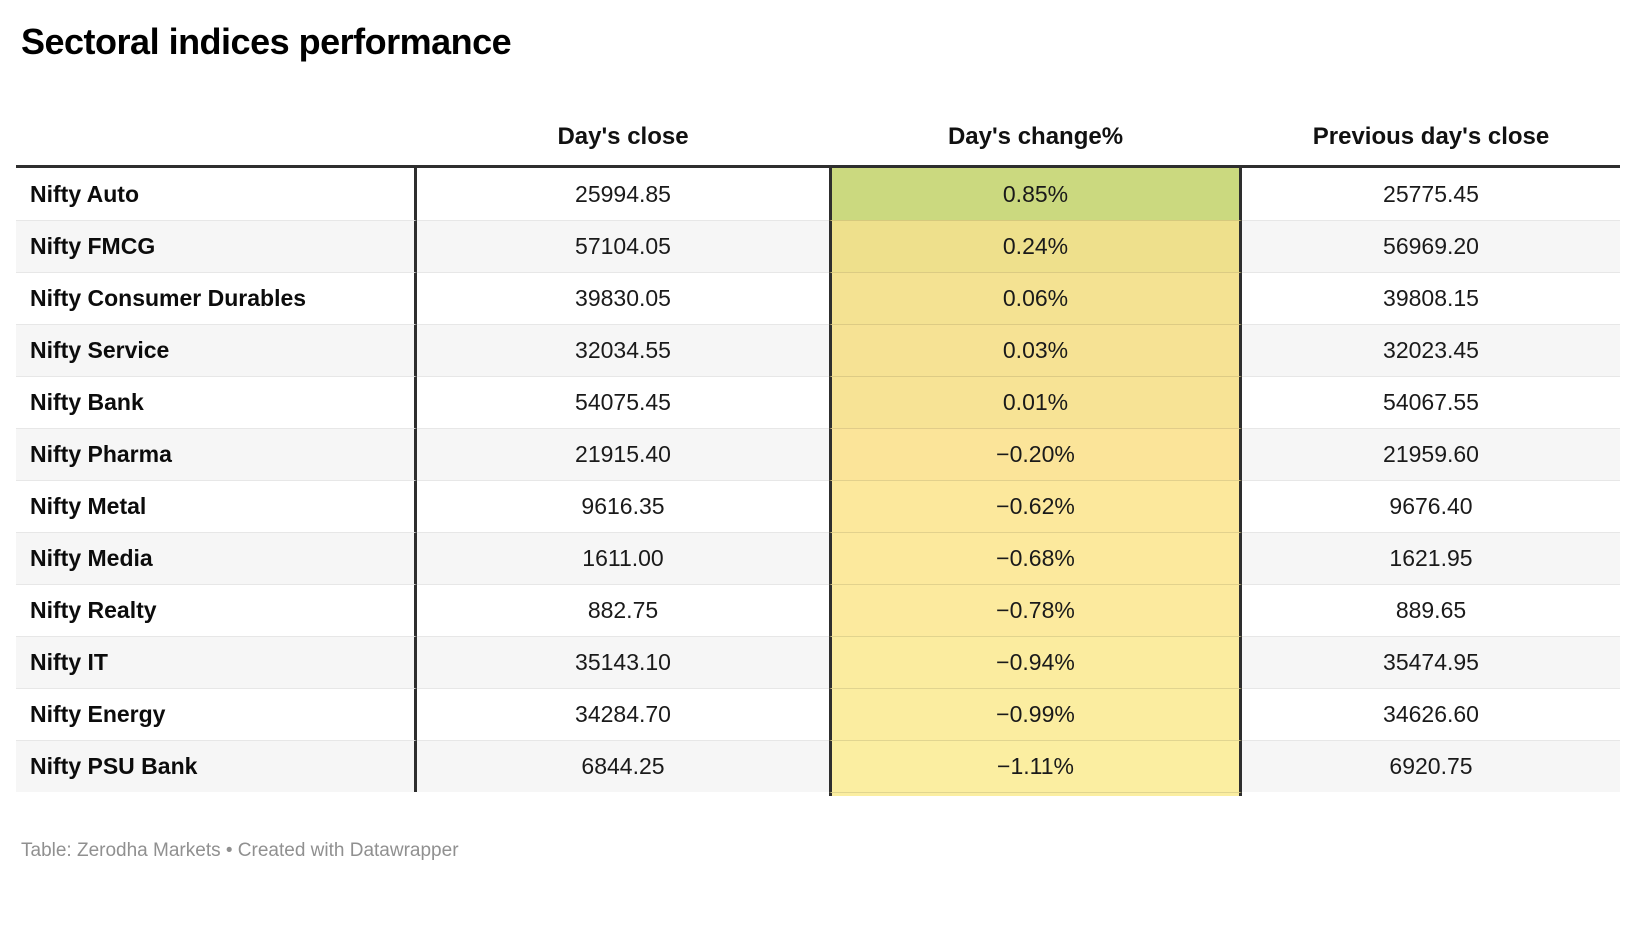 This screenshot has height=932, width=1636. Describe the element at coordinates (216, 454) in the screenshot. I see `cell-name: Nifty Pharma` at that location.